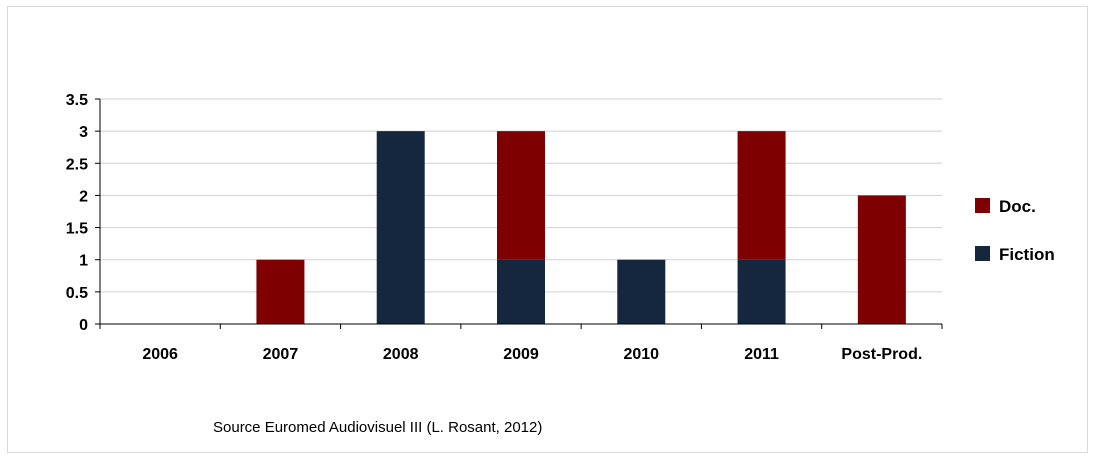  What do you see at coordinates (1027, 254) in the screenshot?
I see `legend-label: Fiction` at bounding box center [1027, 254].